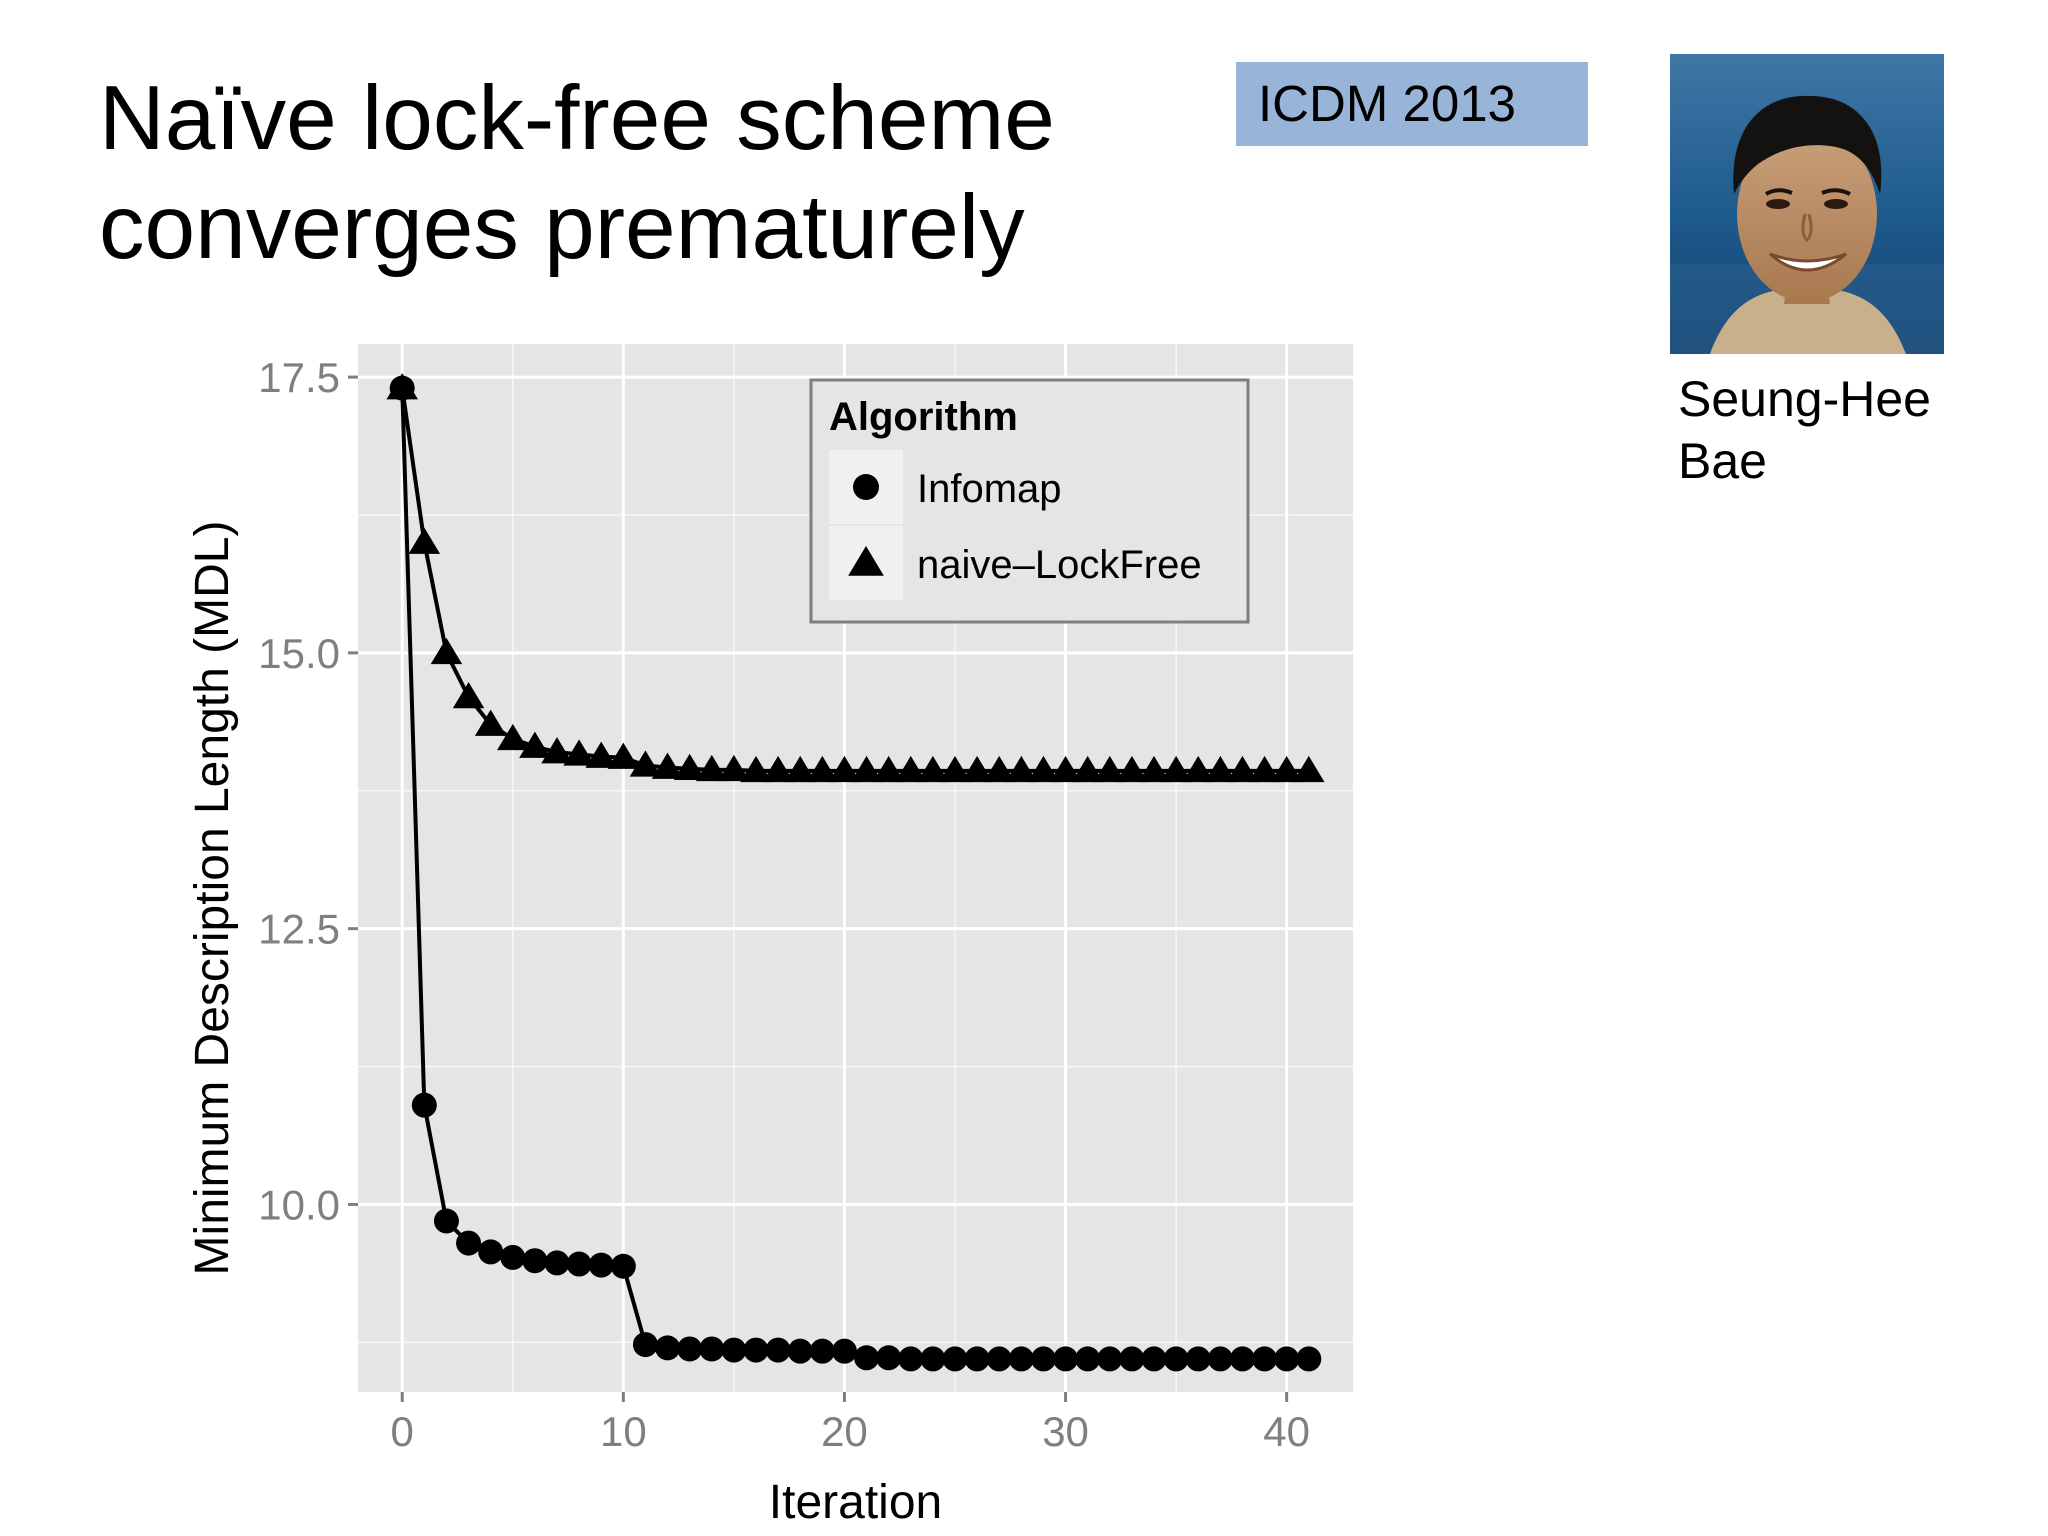 The width and height of the screenshot is (2048, 1536). I want to click on venue-badge: ICDM 2013, so click(1412, 104).